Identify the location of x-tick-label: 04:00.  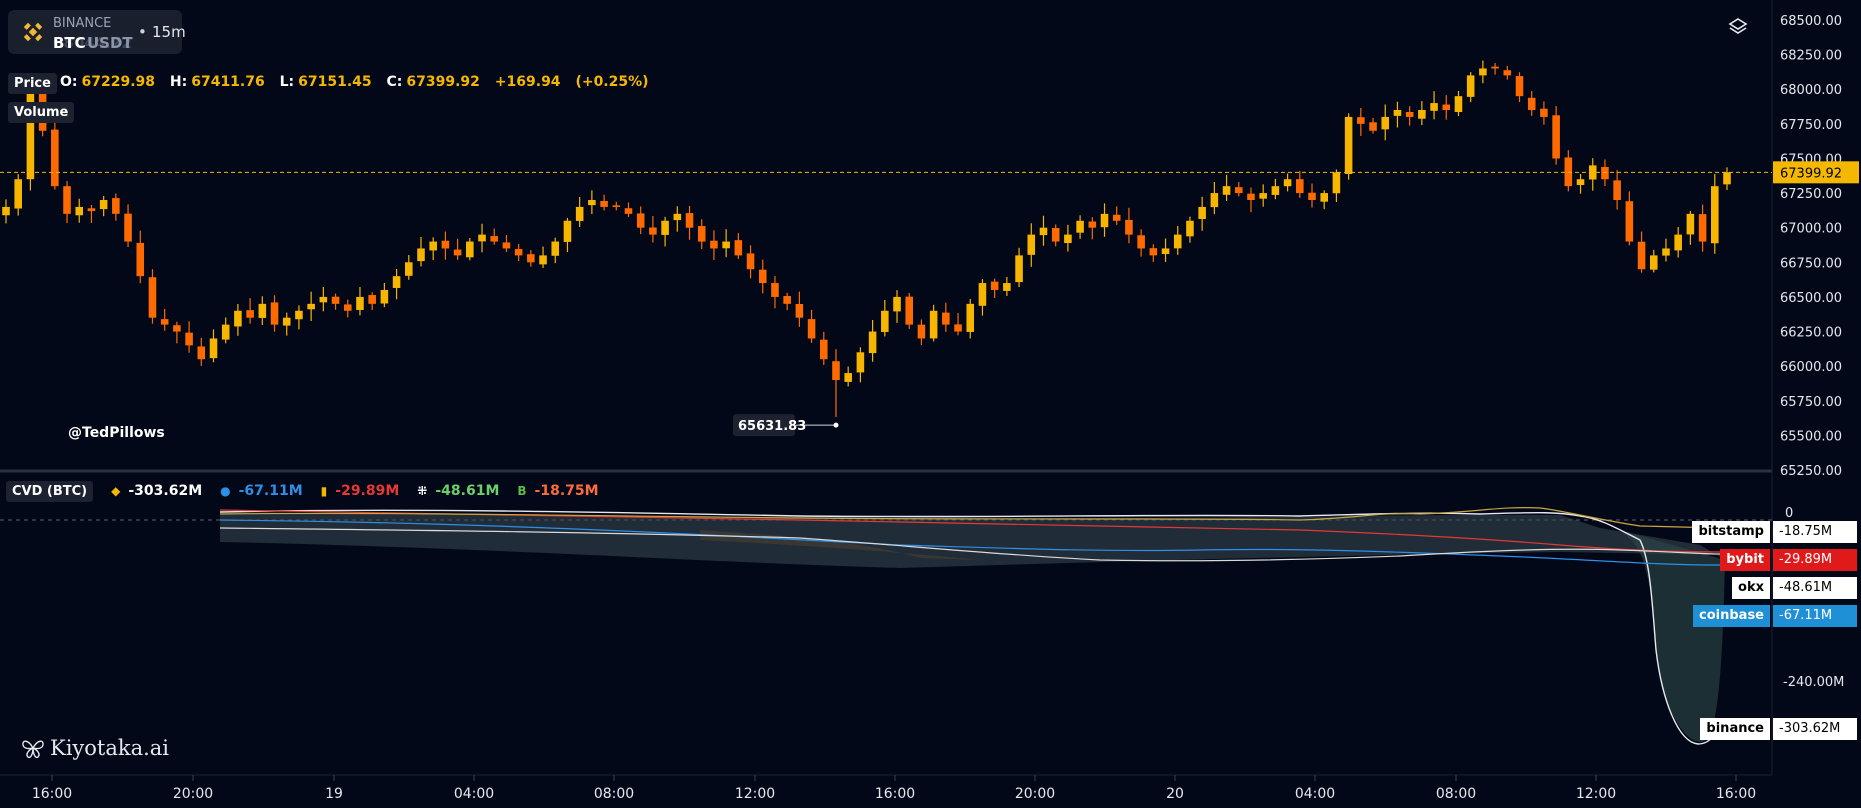
(474, 794).